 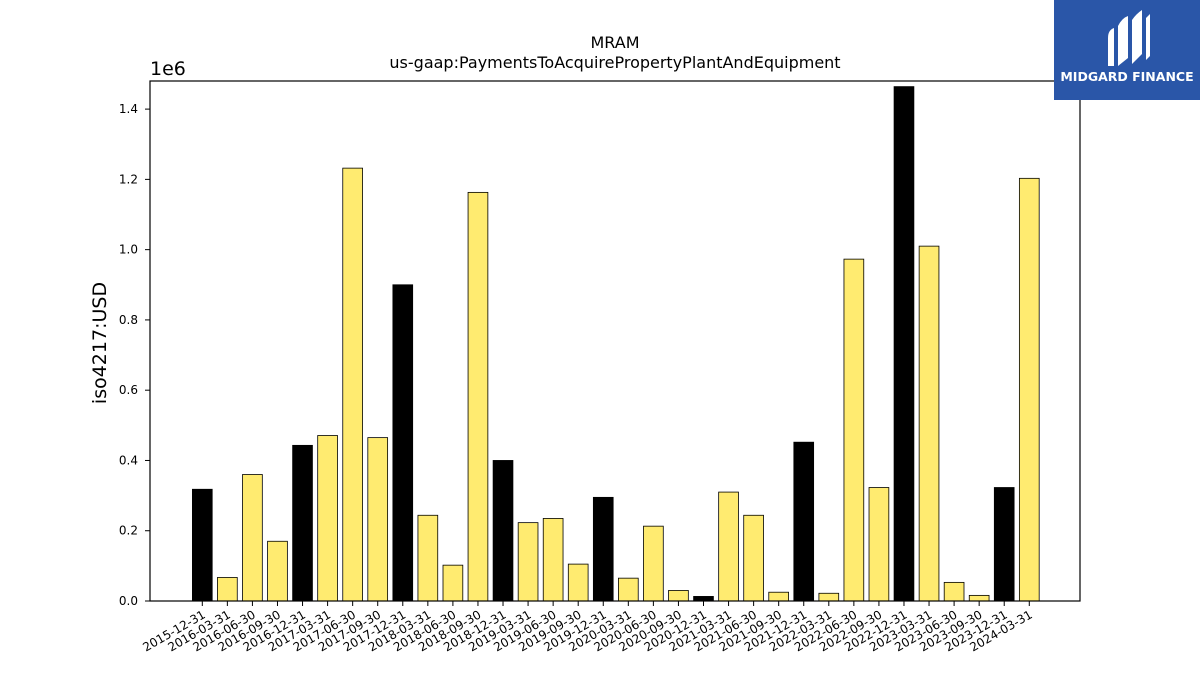 I want to click on y-tick-label: 0.6, so click(x=128, y=390).